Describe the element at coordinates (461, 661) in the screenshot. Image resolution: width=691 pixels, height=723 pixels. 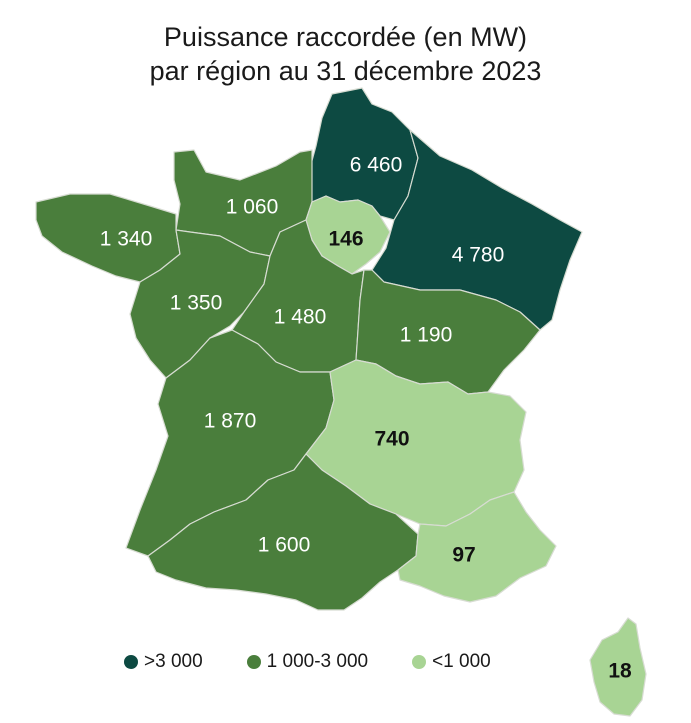
I see `legend-label-low: <1 000` at that location.